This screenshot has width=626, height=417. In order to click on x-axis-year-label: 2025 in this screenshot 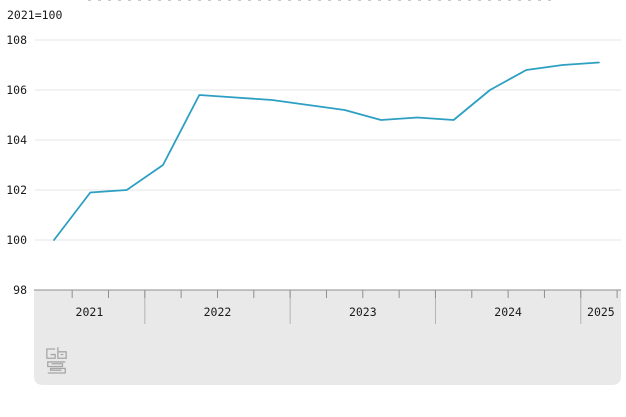, I will do `click(601, 312)`.